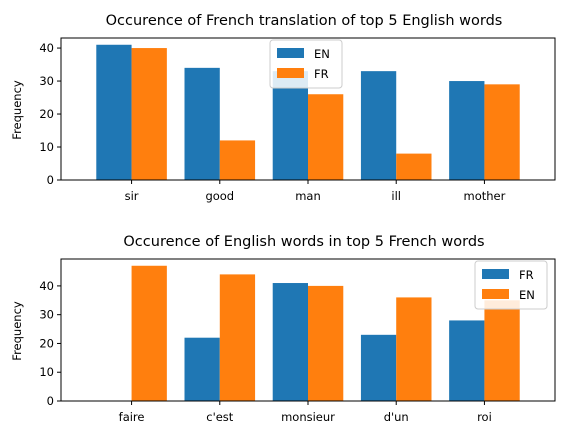 The width and height of the screenshot is (562, 435). What do you see at coordinates (149, 114) in the screenshot?
I see `bar-fr-sir` at bounding box center [149, 114].